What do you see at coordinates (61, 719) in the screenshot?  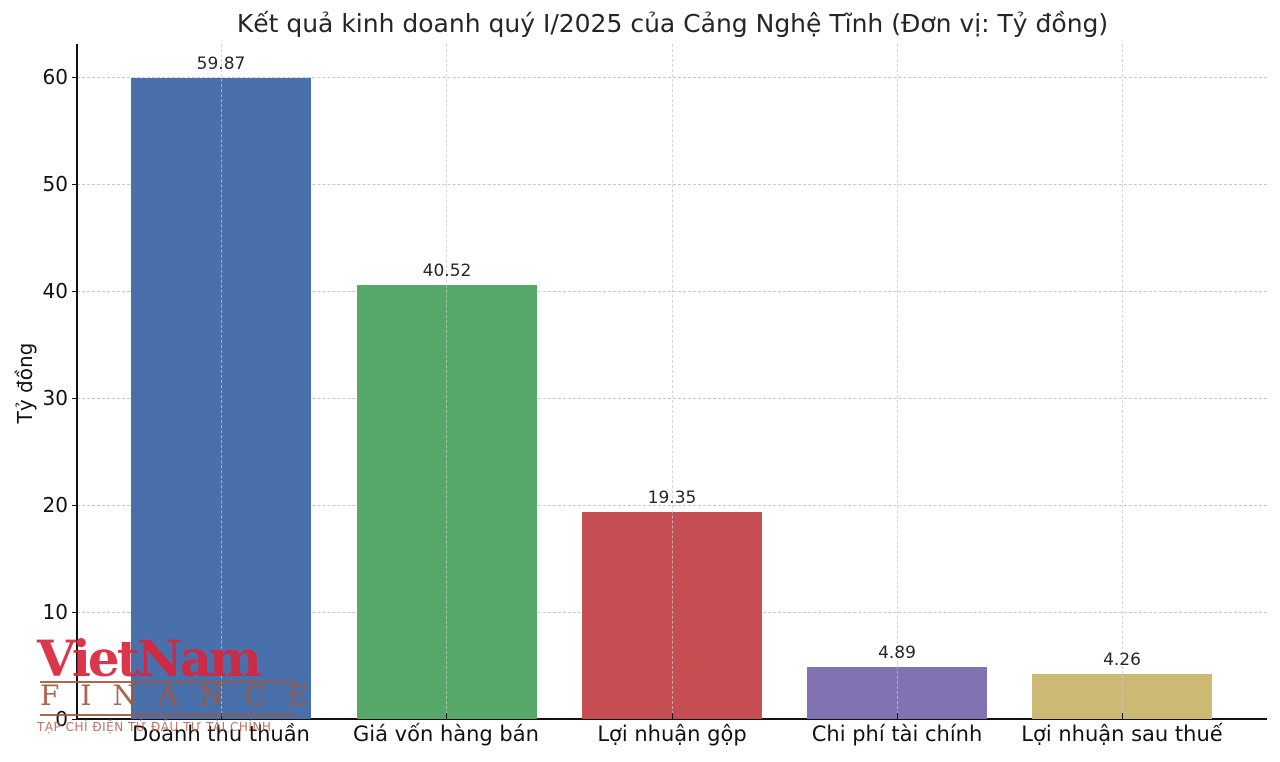 I see `y-tick-label: 0` at bounding box center [61, 719].